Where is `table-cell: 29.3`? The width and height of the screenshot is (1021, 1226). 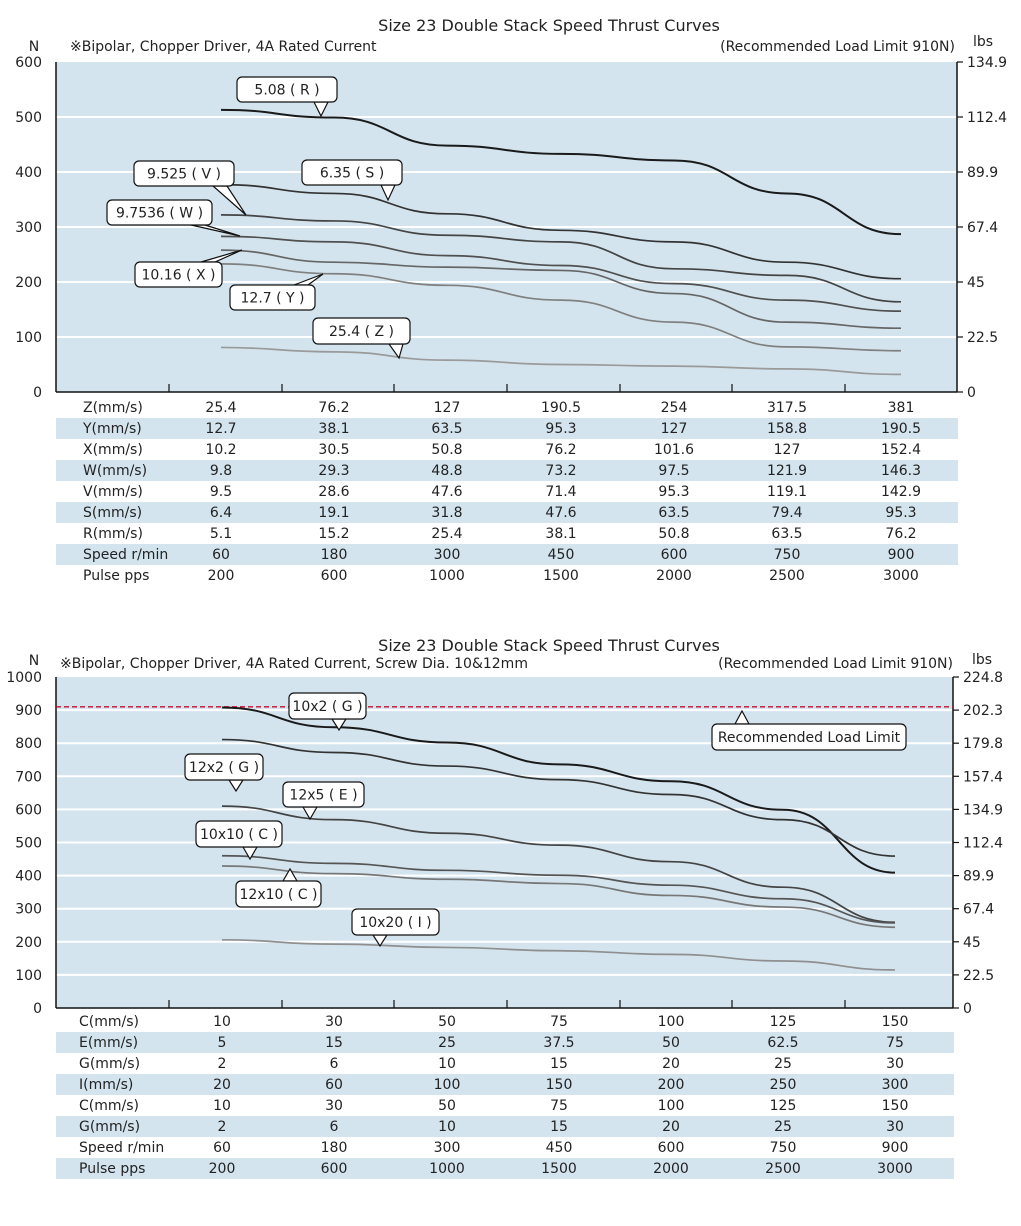 table-cell: 29.3 is located at coordinates (333, 471).